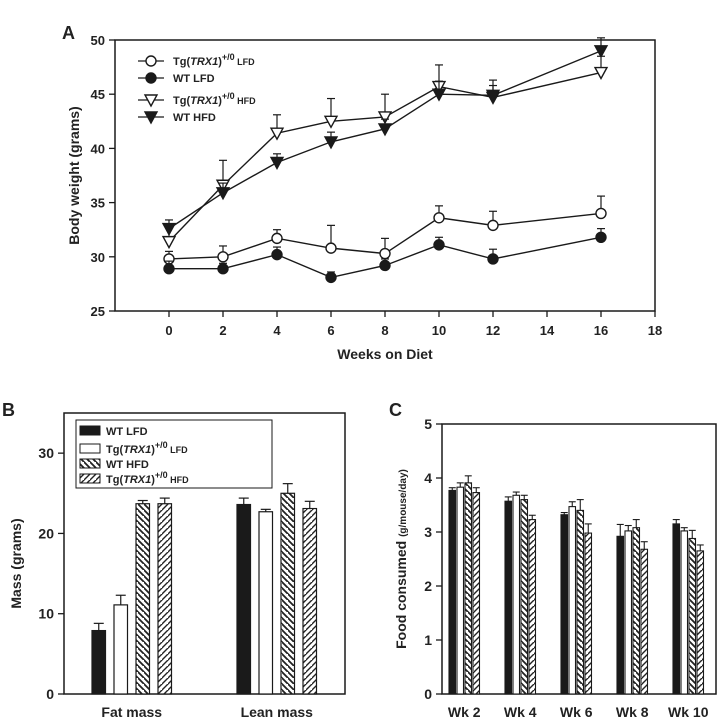 The height and width of the screenshot is (719, 720). I want to click on legend-label: WT LFD, so click(127, 432).